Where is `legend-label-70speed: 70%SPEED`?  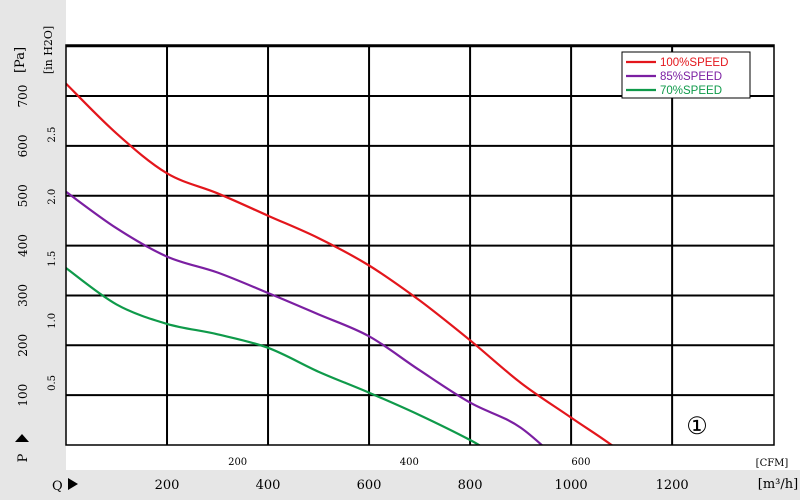
legend-label-70speed: 70%SPEED is located at coordinates (691, 91).